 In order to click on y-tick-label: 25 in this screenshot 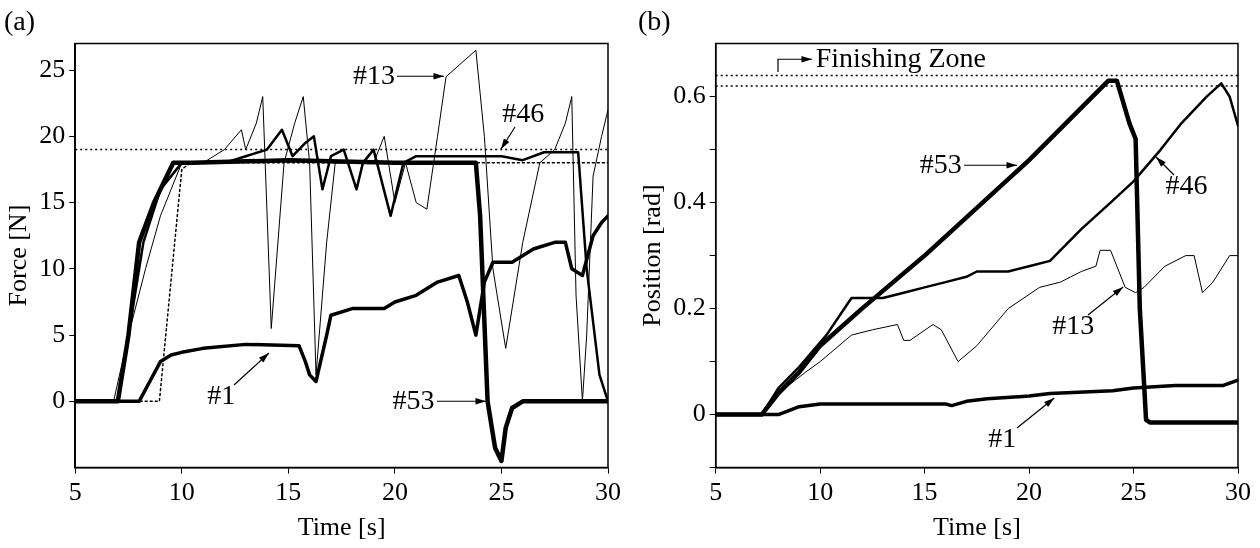, I will do `click(52, 68)`.